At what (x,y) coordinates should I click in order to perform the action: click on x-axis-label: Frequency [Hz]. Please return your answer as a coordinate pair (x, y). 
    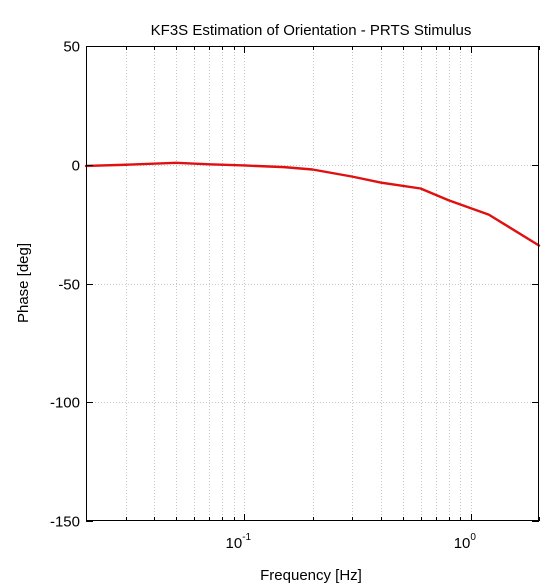
    Looking at the image, I should click on (311, 575).